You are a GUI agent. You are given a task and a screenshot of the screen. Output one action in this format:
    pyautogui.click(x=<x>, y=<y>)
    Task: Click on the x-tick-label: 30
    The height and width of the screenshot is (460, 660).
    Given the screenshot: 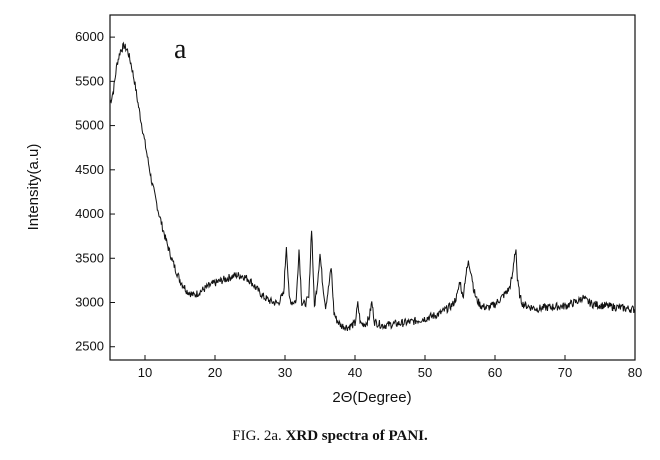 What is the action you would take?
    pyautogui.click(x=285, y=372)
    